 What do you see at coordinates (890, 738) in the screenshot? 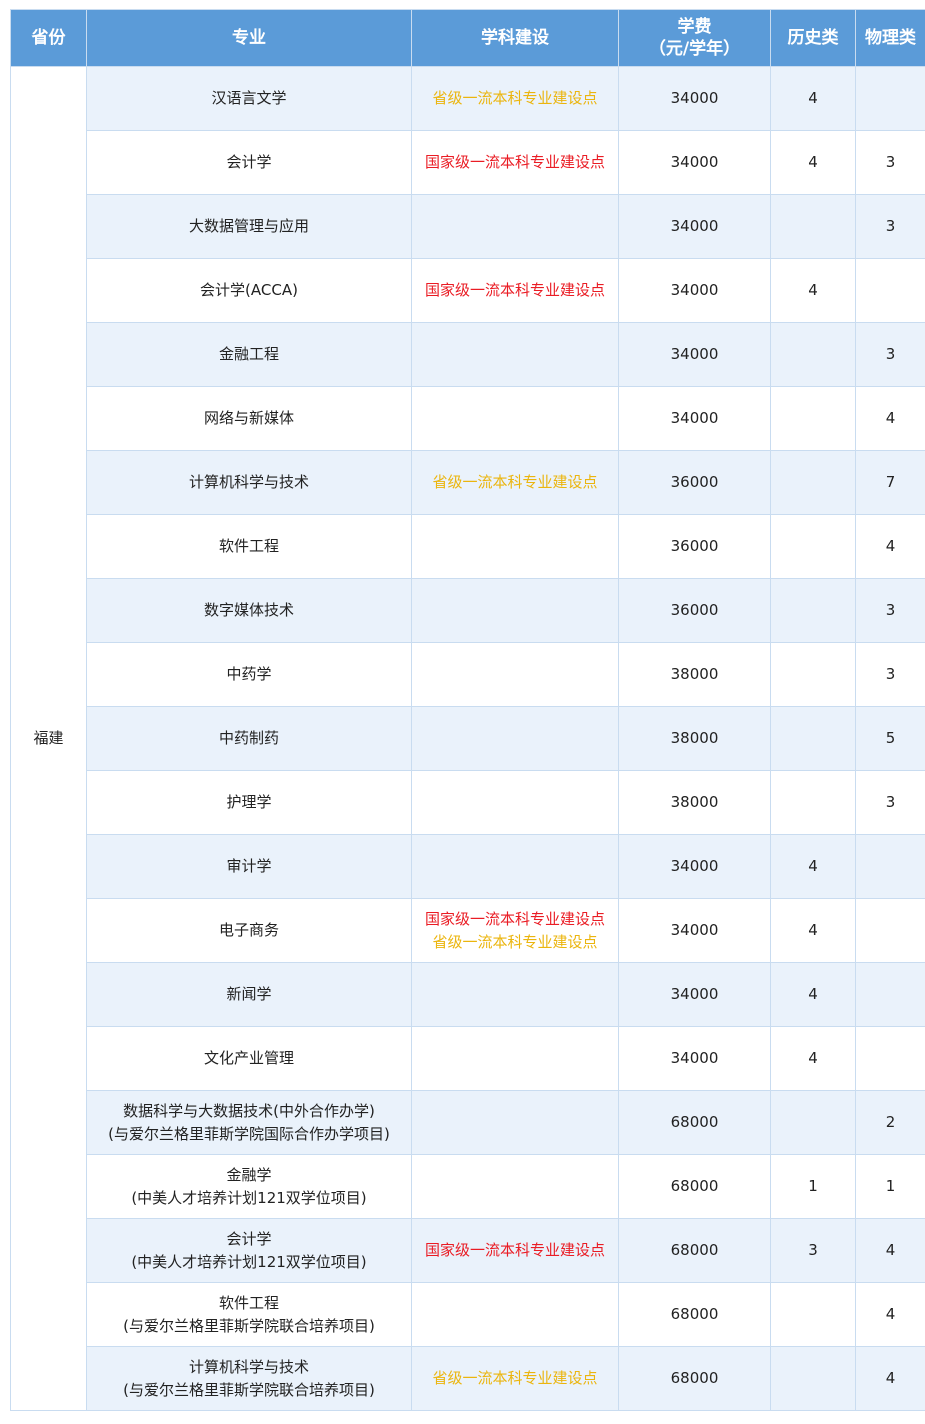
I see `physics-cell: 5` at bounding box center [890, 738].